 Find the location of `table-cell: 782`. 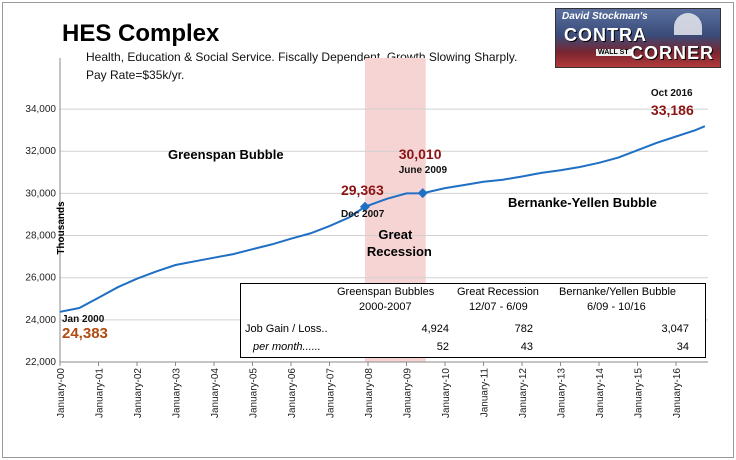

table-cell: 782 is located at coordinates (523, 329).